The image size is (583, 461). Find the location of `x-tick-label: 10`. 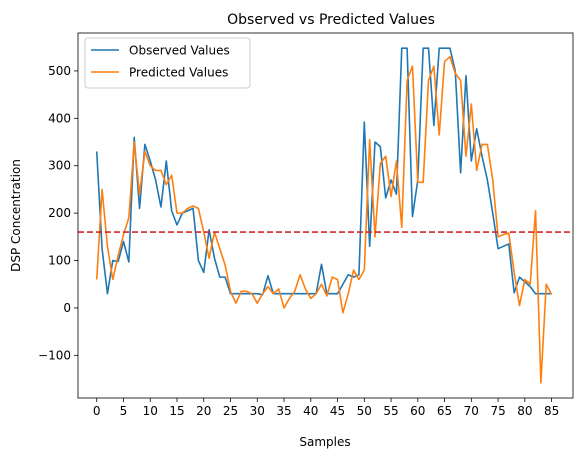

x-tick-label: 10 is located at coordinates (150, 411).